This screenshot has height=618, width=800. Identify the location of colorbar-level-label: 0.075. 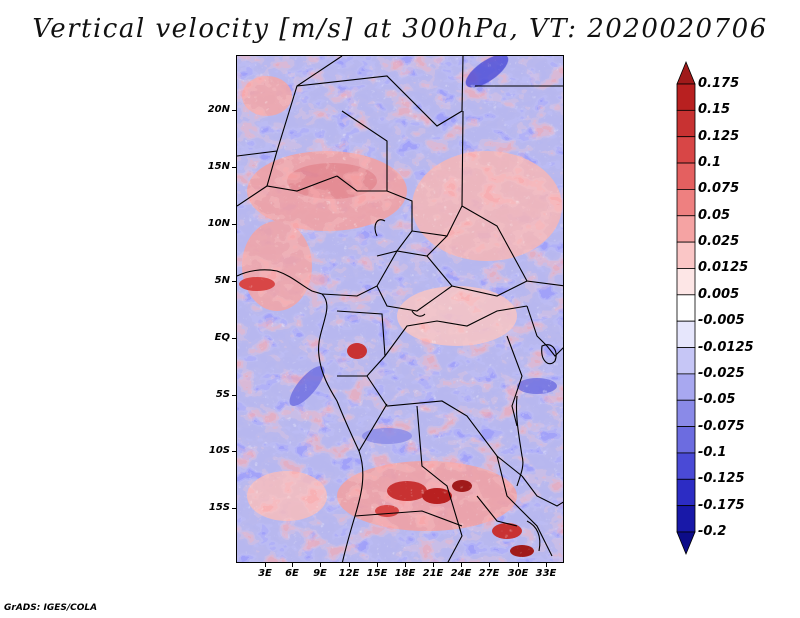
(719, 189).